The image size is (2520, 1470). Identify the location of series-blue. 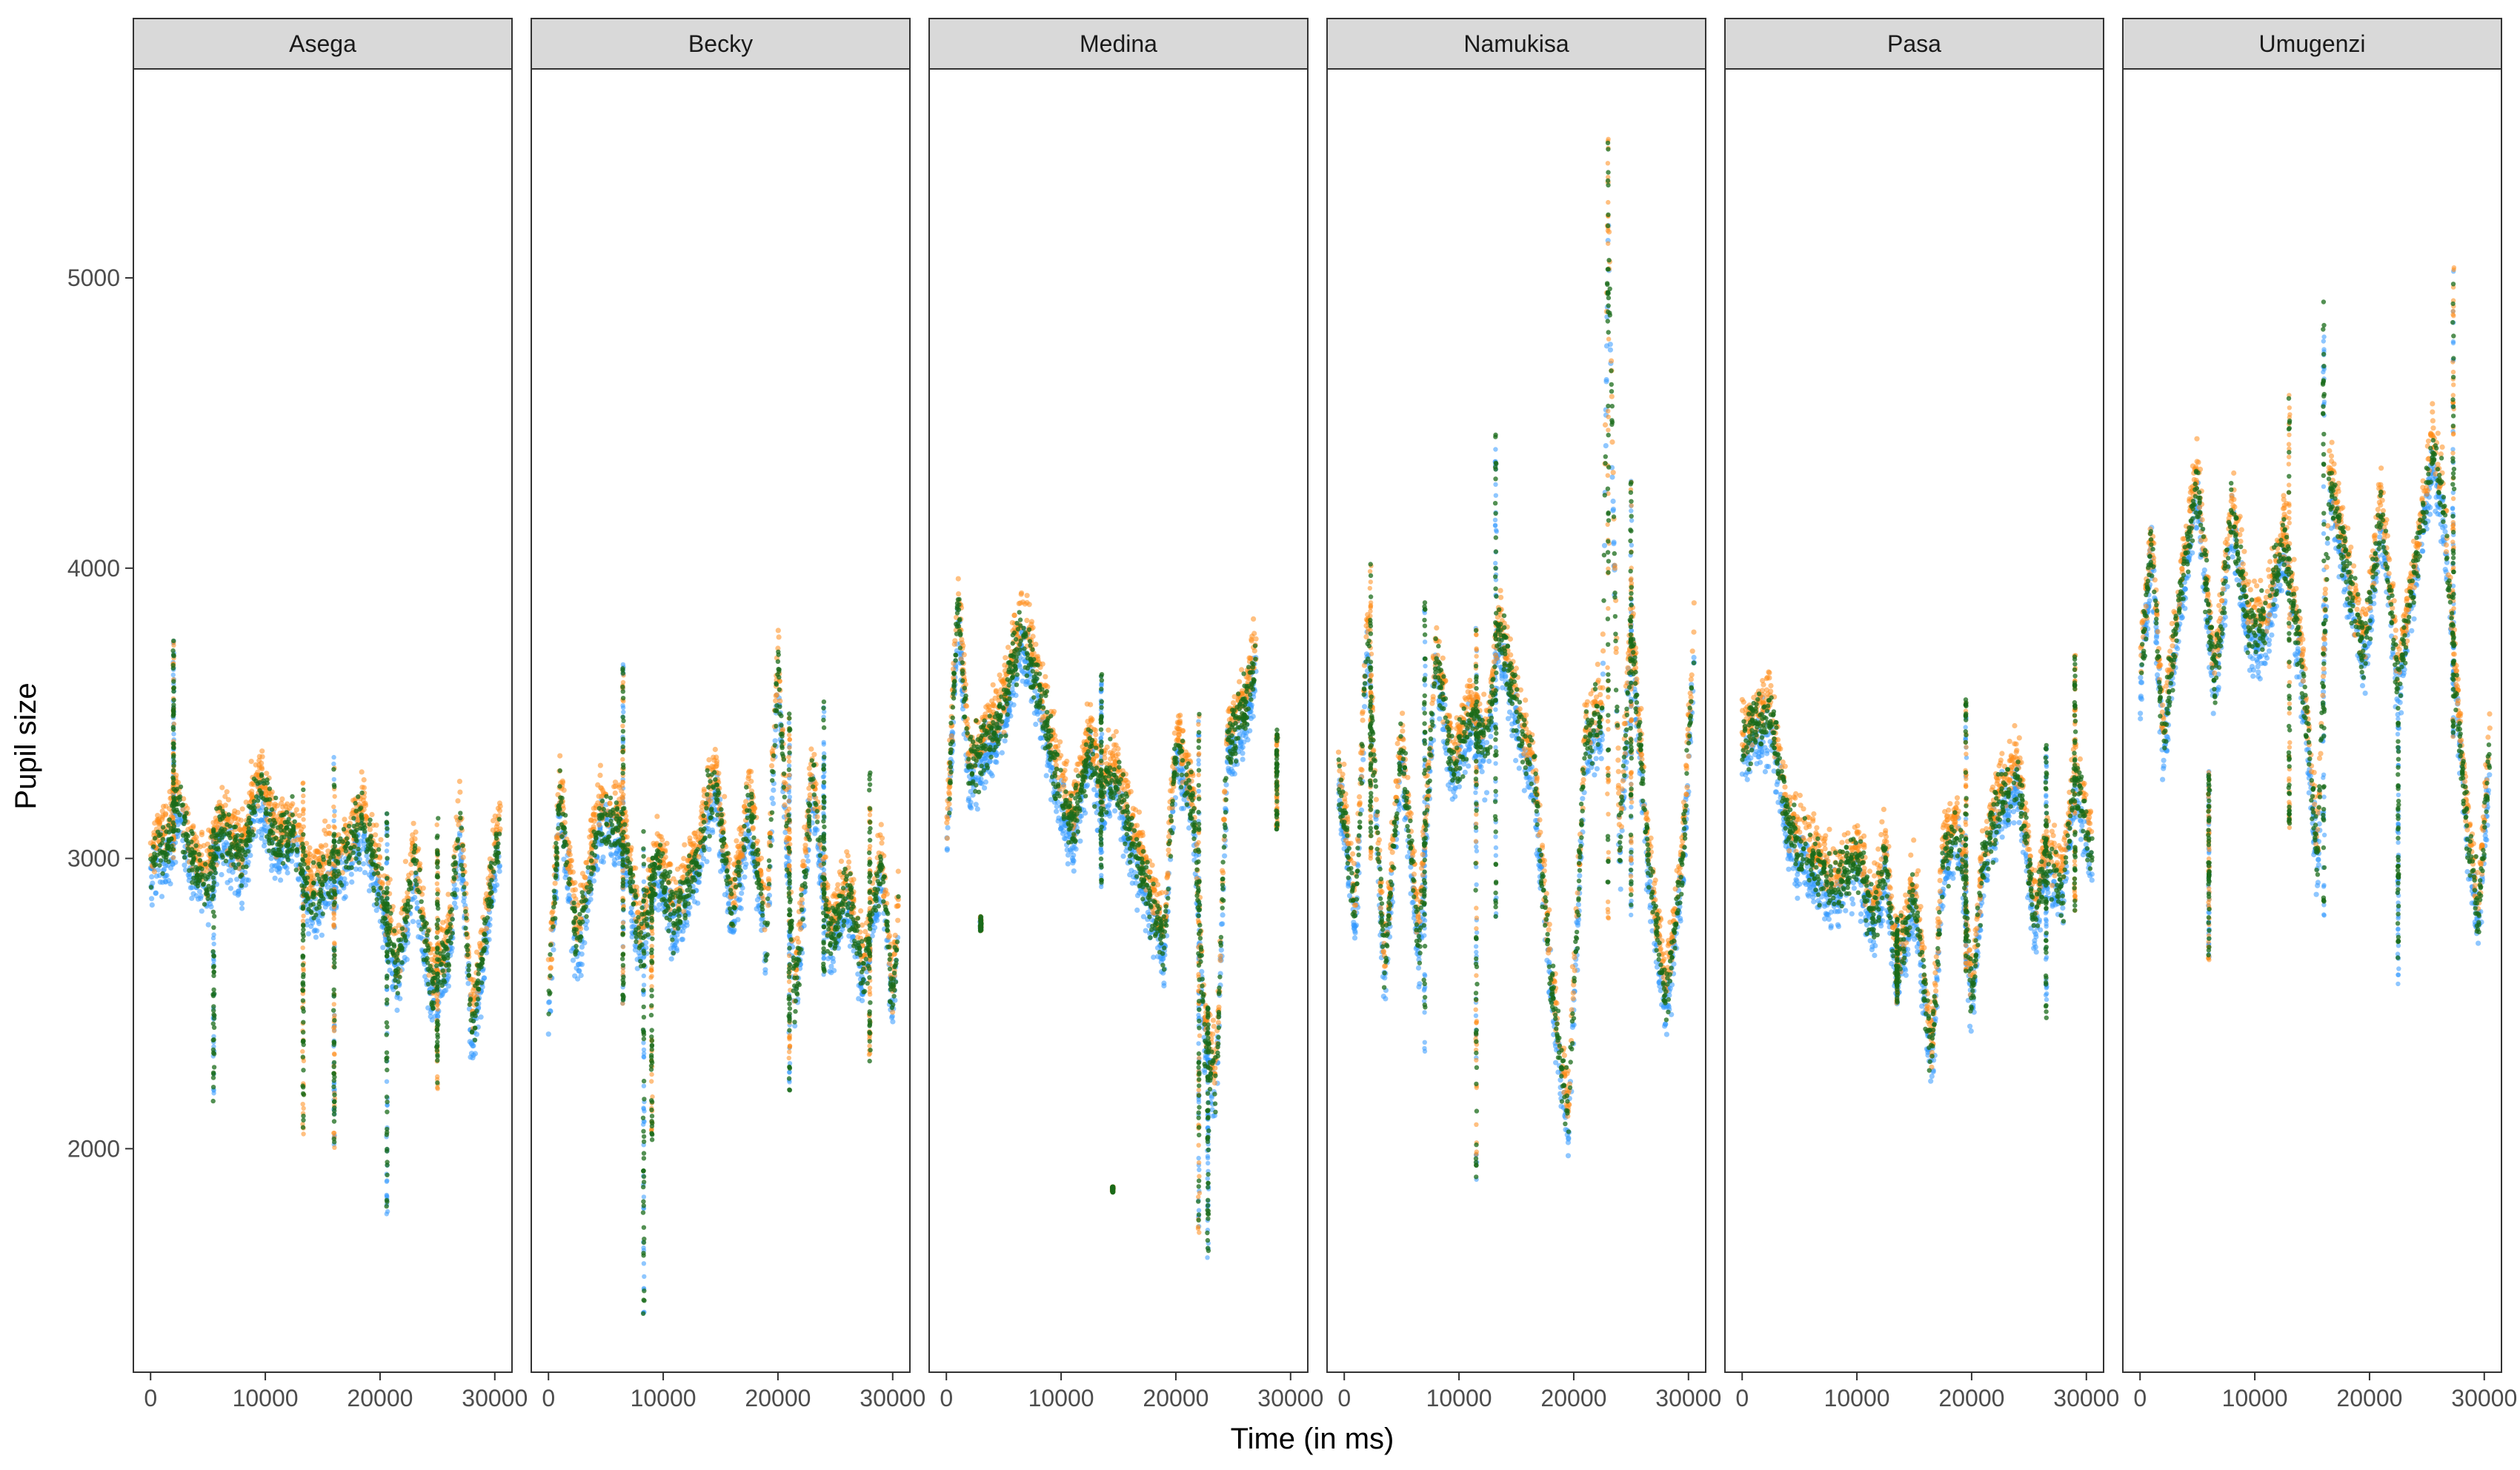
(723, 988).